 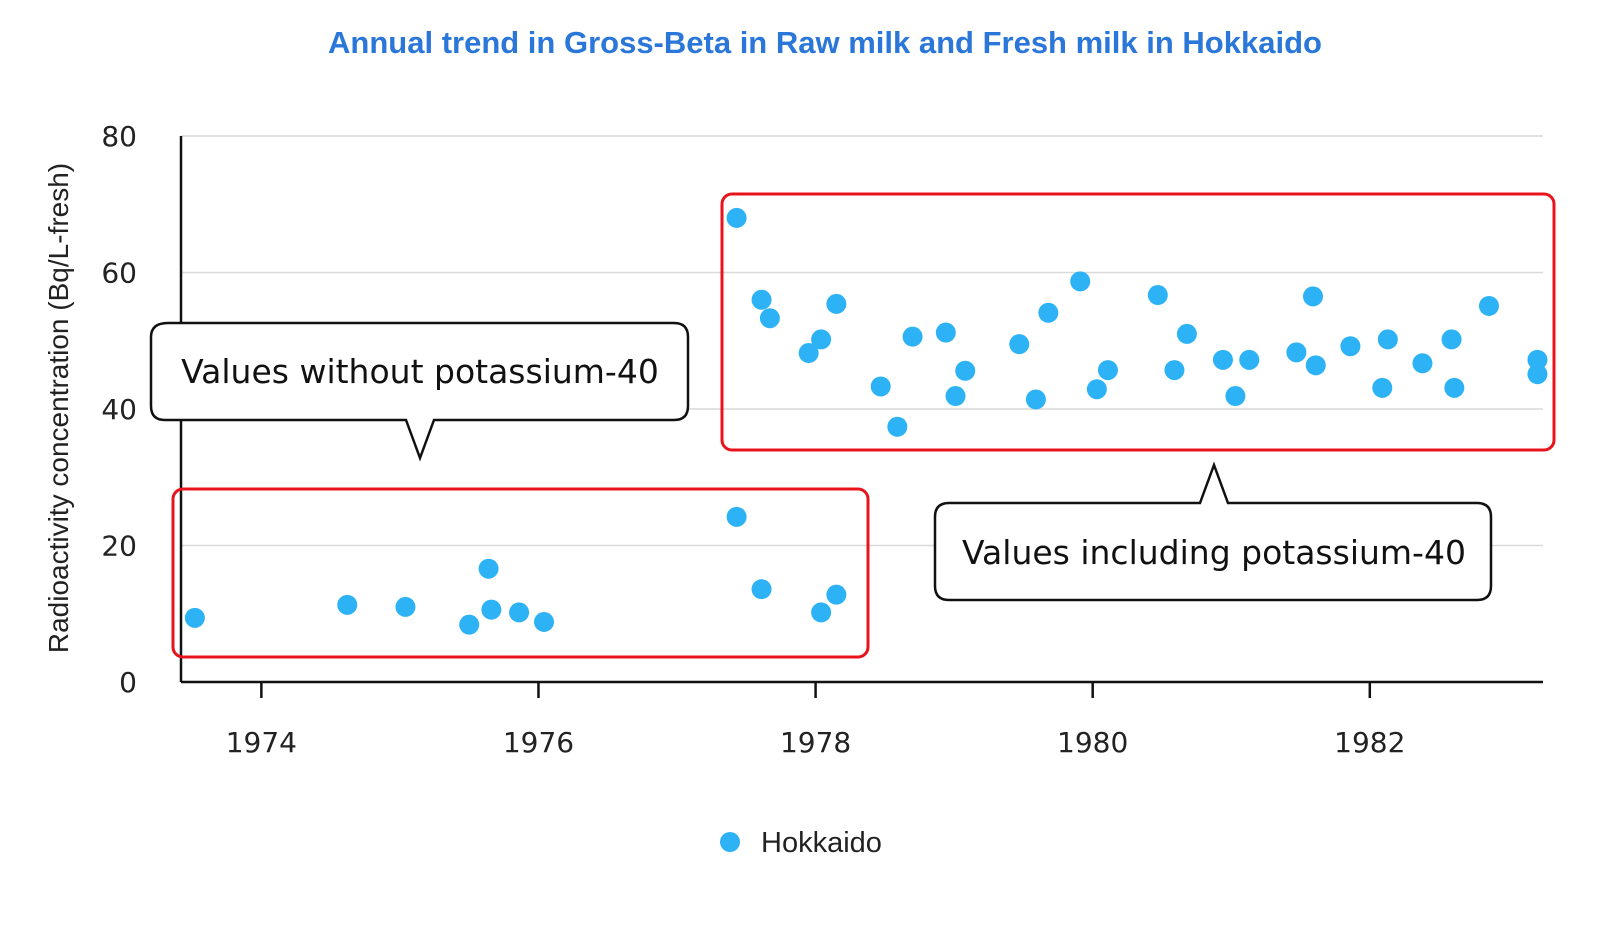 What do you see at coordinates (128, 682) in the screenshot?
I see `y-tick-label: 0` at bounding box center [128, 682].